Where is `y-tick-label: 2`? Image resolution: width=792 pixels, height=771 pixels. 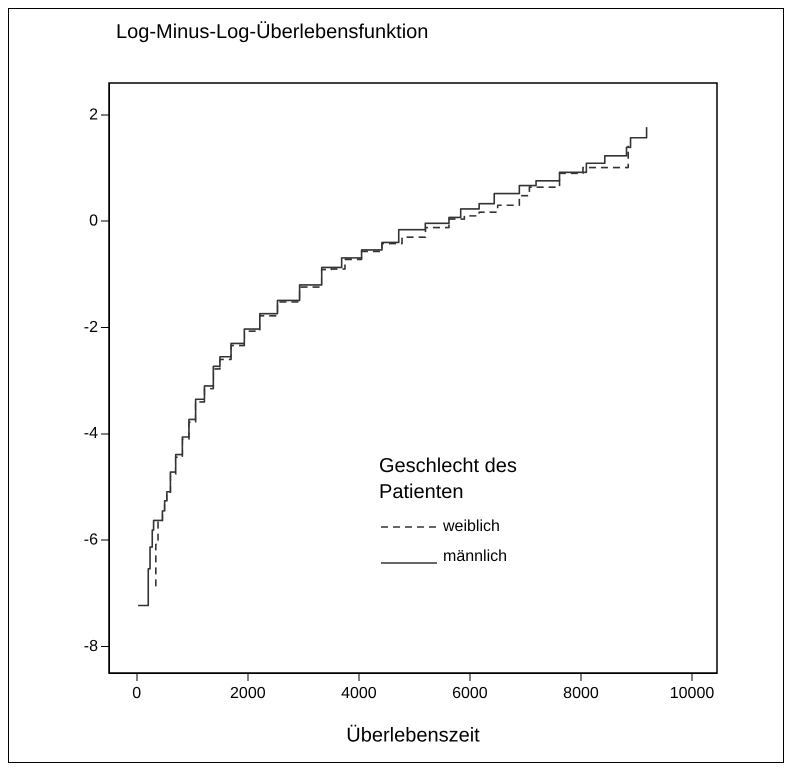
y-tick-label: 2 is located at coordinates (93, 115).